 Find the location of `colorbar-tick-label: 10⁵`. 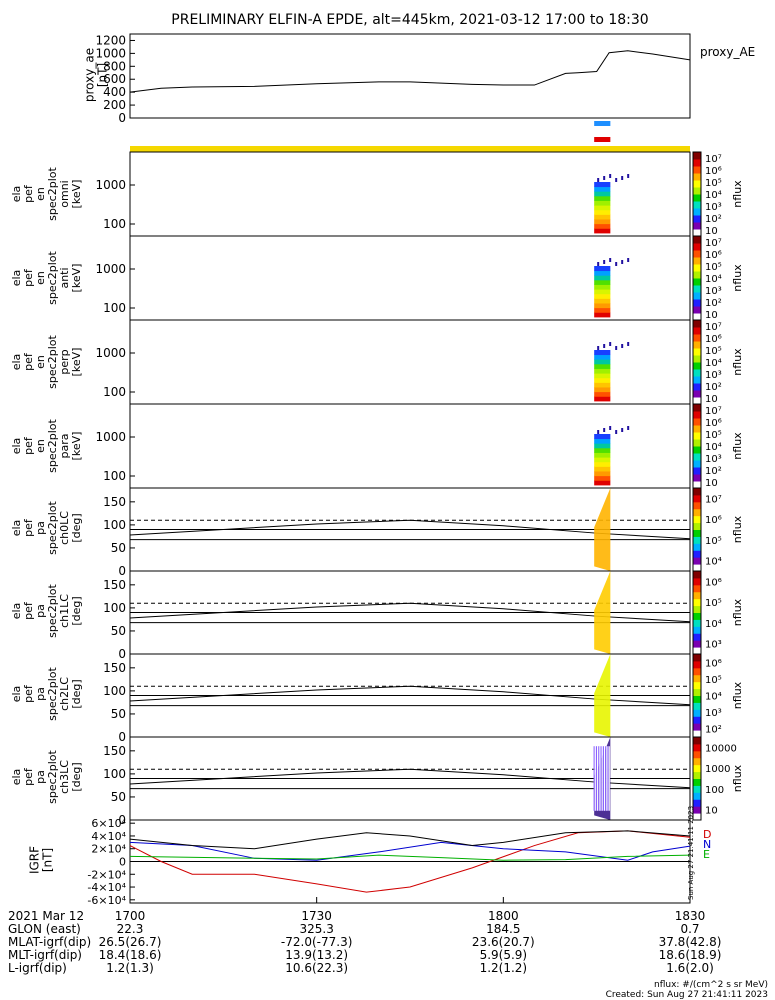

colorbar-tick-label: 10⁵ is located at coordinates (713, 680).